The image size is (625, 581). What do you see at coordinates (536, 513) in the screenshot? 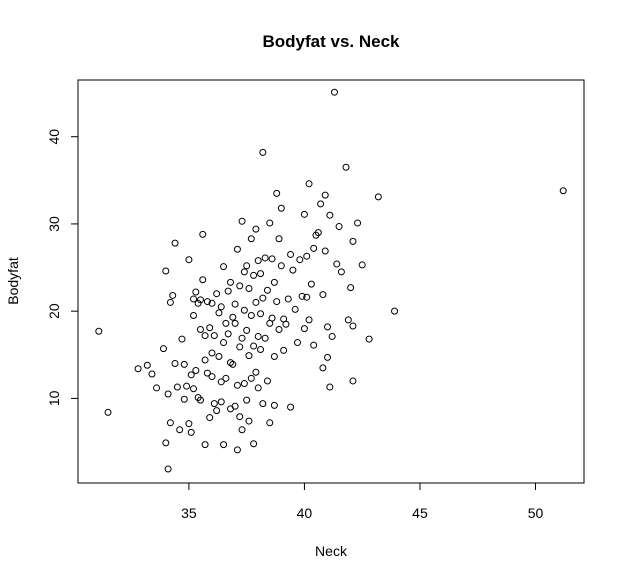
I see `x-tick-label: 50` at bounding box center [536, 513].